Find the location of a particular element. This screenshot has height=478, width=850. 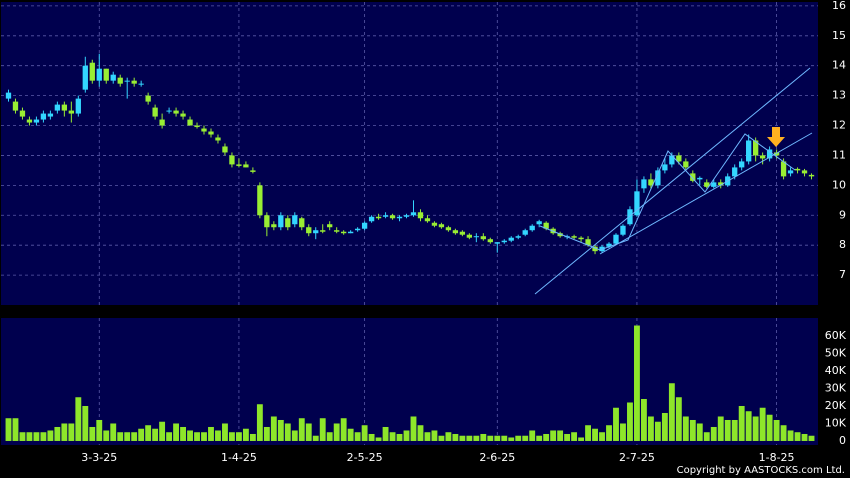

pattern-line is located at coordinates (667, 192).